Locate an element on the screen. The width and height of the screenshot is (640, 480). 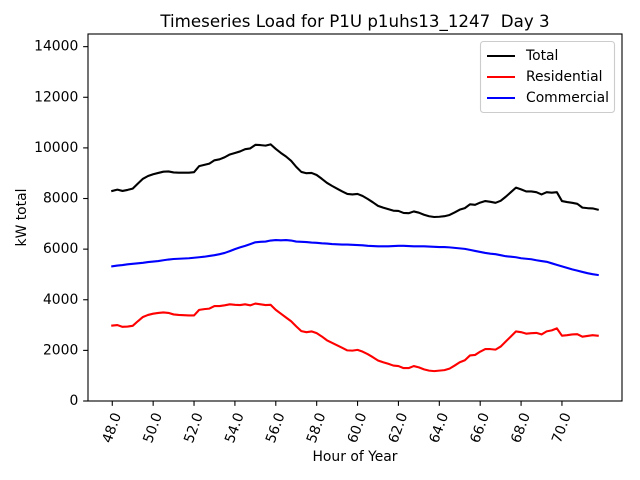
y-tick-label: 14000 is located at coordinates (56, 47).